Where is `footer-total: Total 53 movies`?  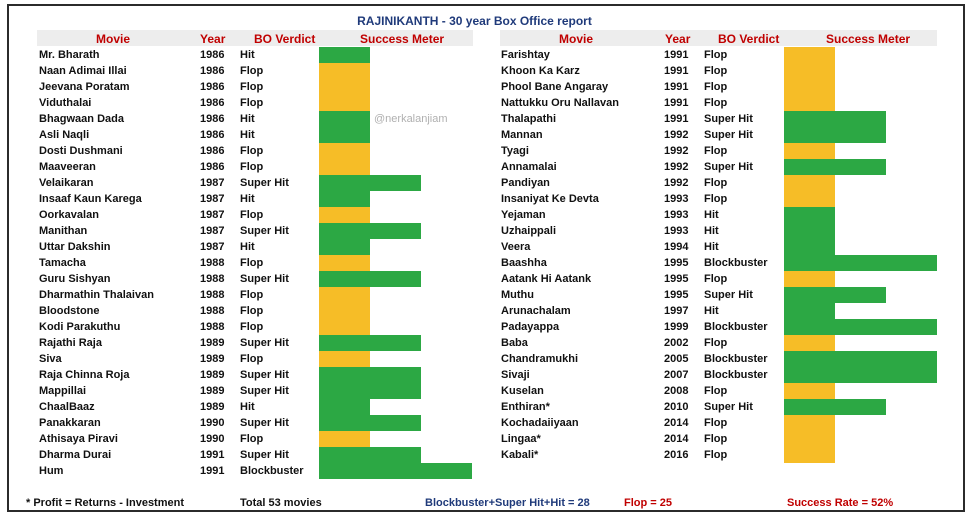 footer-total: Total 53 movies is located at coordinates (281, 503).